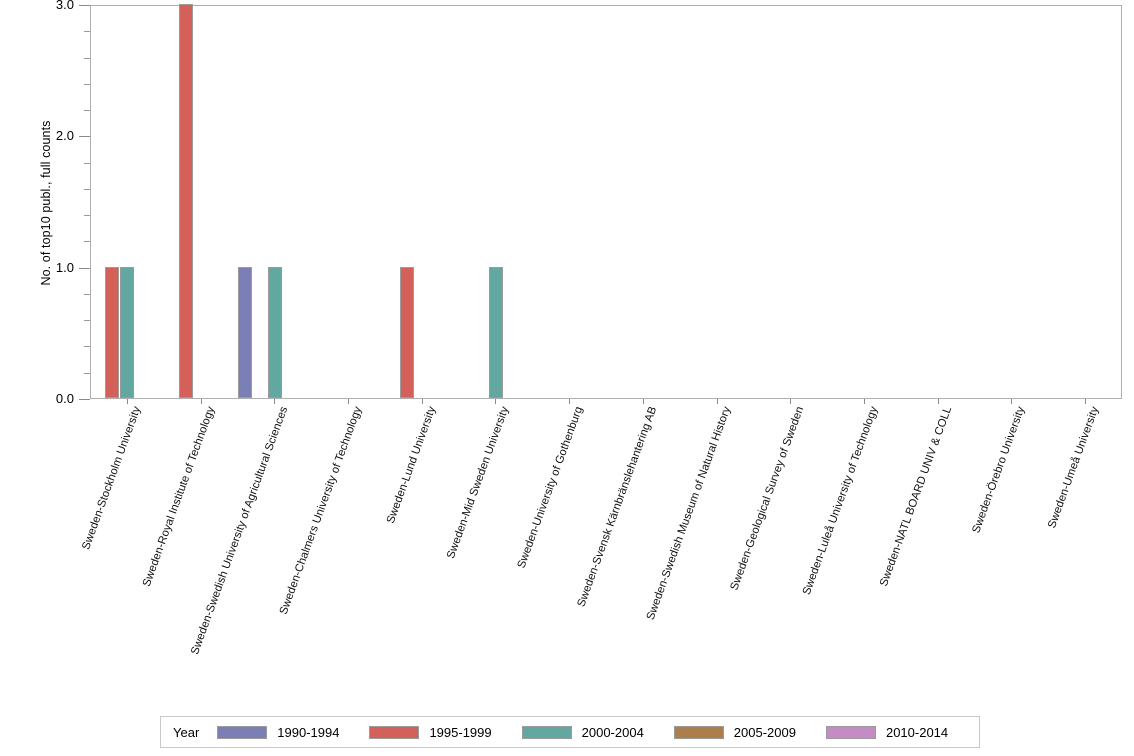 The height and width of the screenshot is (756, 1134). I want to click on legend-item: 1990-1994, so click(278, 732).